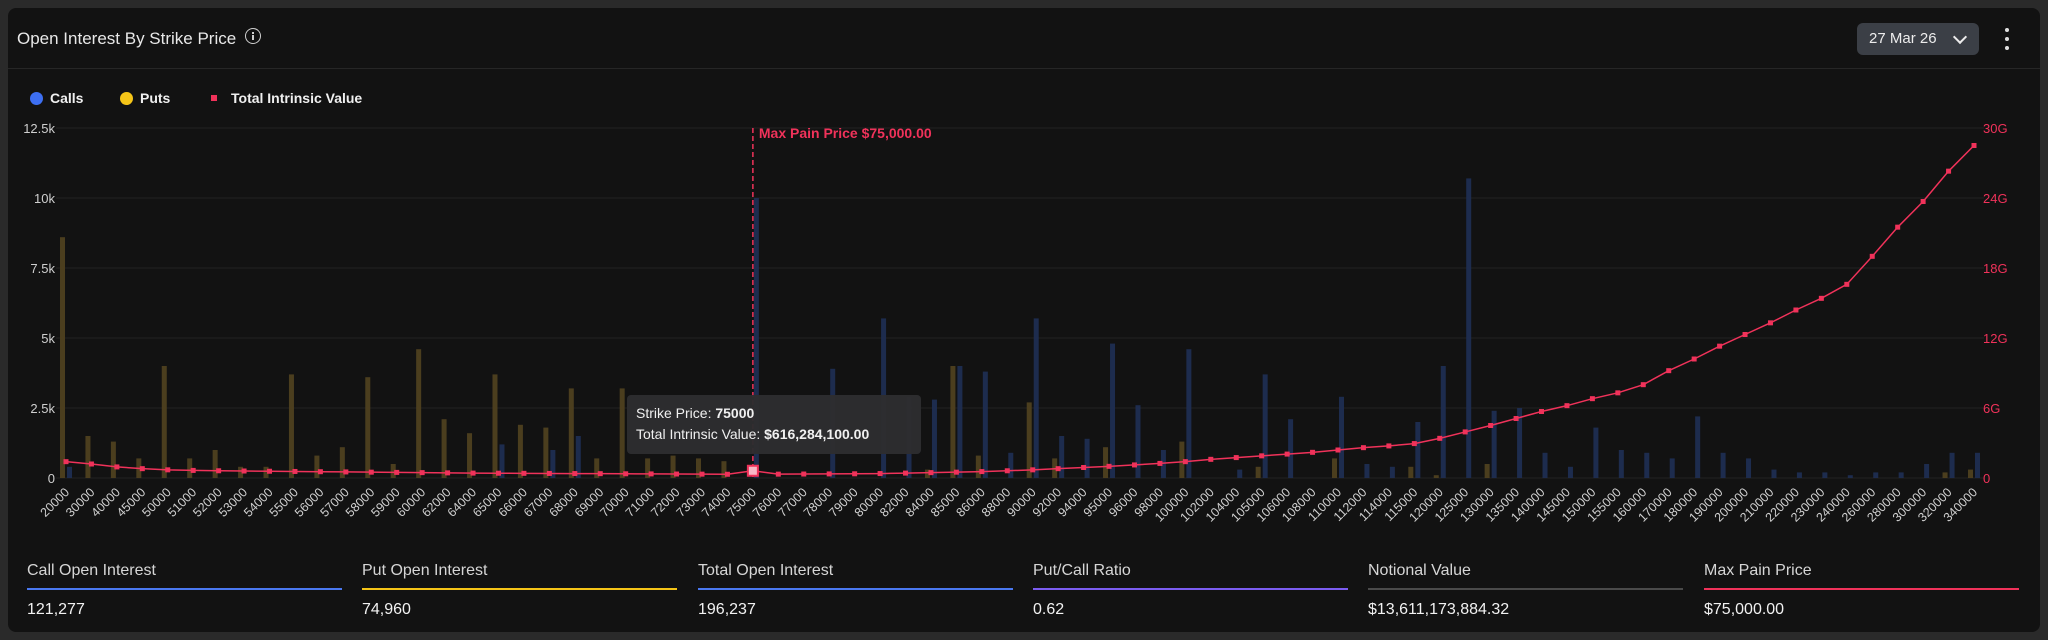 This screenshot has height=640, width=2048. I want to click on y-left-tick-label: 10k, so click(44, 198).